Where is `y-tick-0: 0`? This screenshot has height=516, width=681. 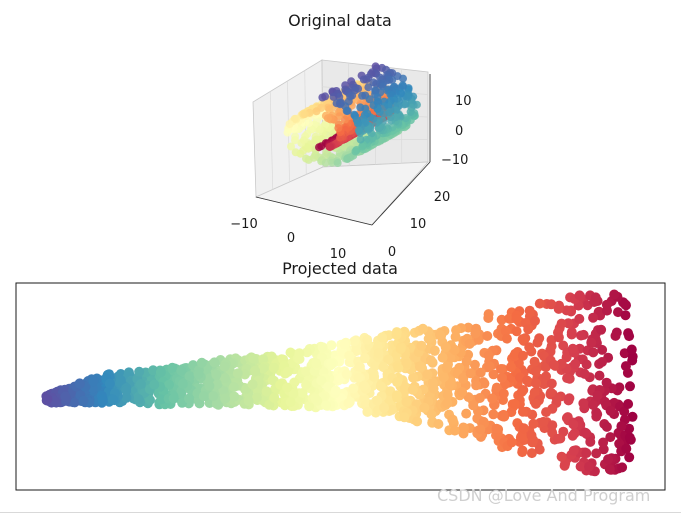 y-tick-0: 0 is located at coordinates (392, 252).